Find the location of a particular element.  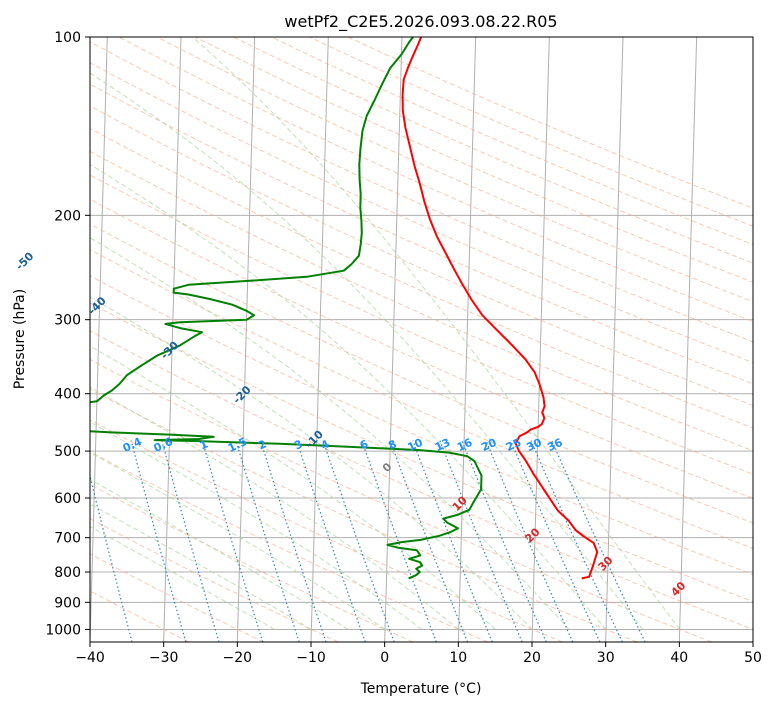

chart-title: wetPf2_C2E5.2026.093.08.22.R05 is located at coordinates (420, 22).